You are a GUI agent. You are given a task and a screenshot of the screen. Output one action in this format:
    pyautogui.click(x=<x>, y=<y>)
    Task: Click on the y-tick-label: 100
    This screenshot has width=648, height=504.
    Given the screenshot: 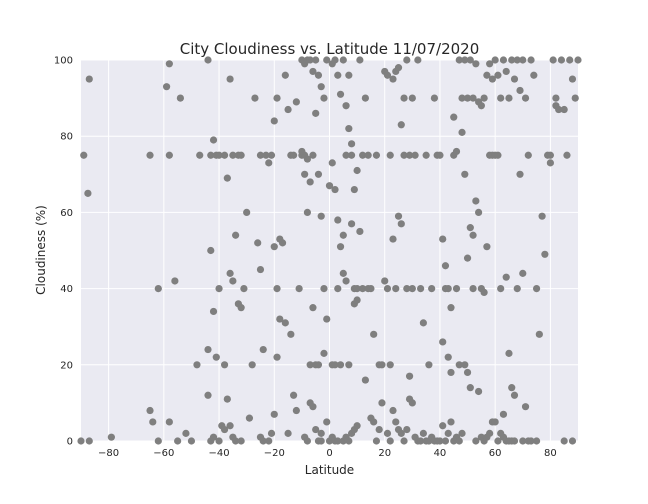 What is the action you would take?
    pyautogui.click(x=63, y=61)
    